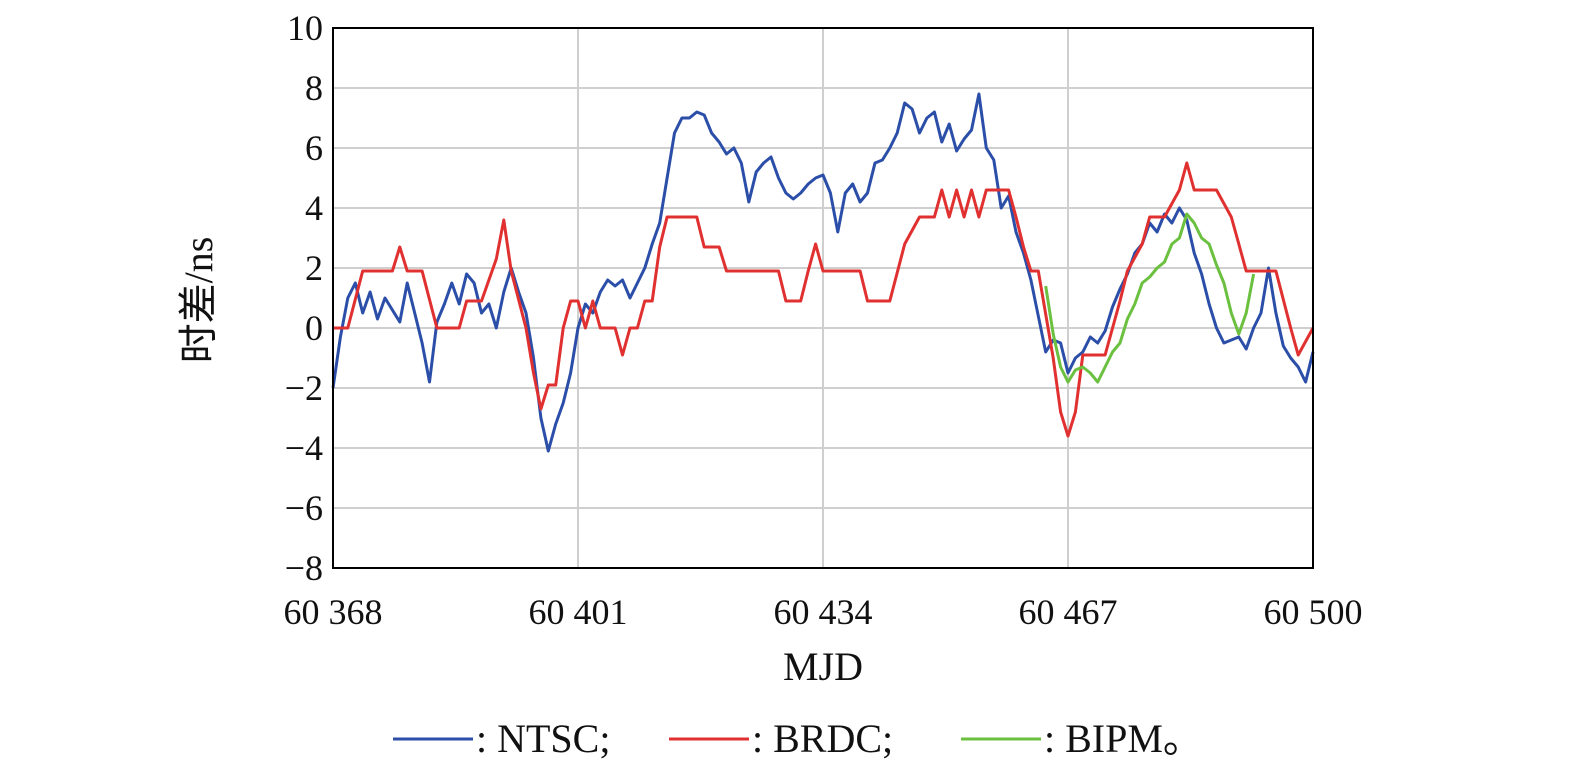 The height and width of the screenshot is (760, 1575). Describe the element at coordinates (304, 388) in the screenshot. I see `y-tick-label: −2` at that location.